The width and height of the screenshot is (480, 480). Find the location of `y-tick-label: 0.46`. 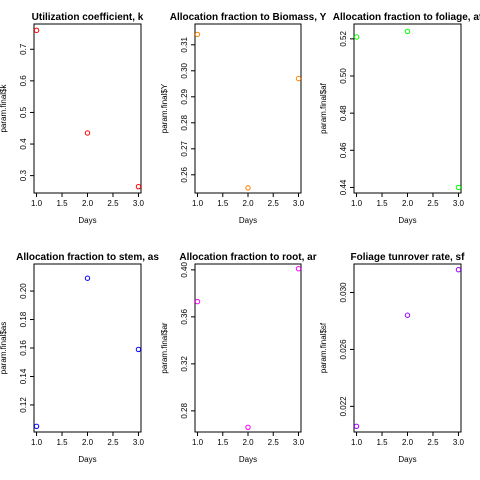

y-tick-label: 0.46 is located at coordinates (343, 150).